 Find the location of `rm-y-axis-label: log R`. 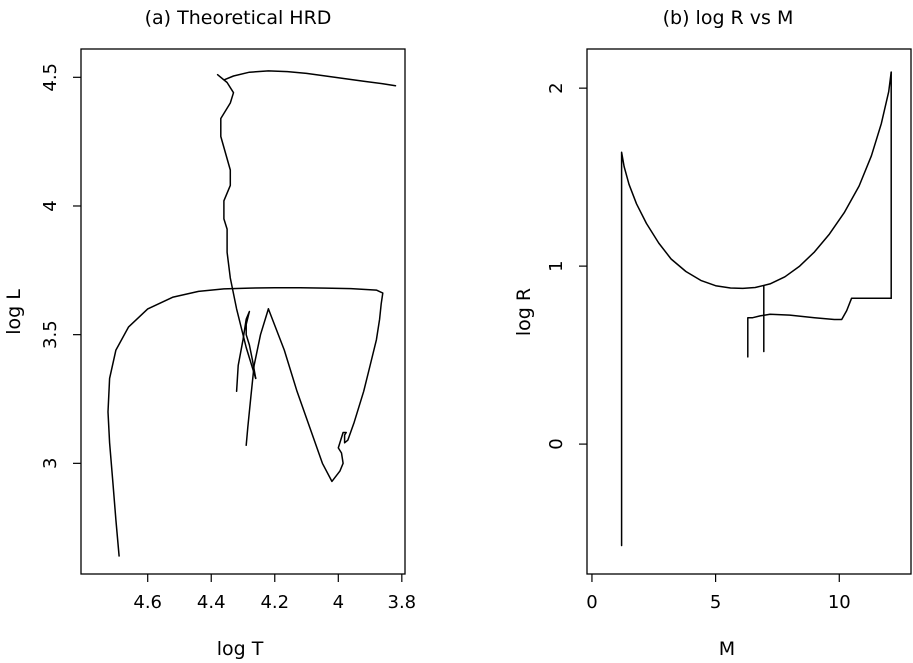

rm-y-axis-label: log R is located at coordinates (524, 312).